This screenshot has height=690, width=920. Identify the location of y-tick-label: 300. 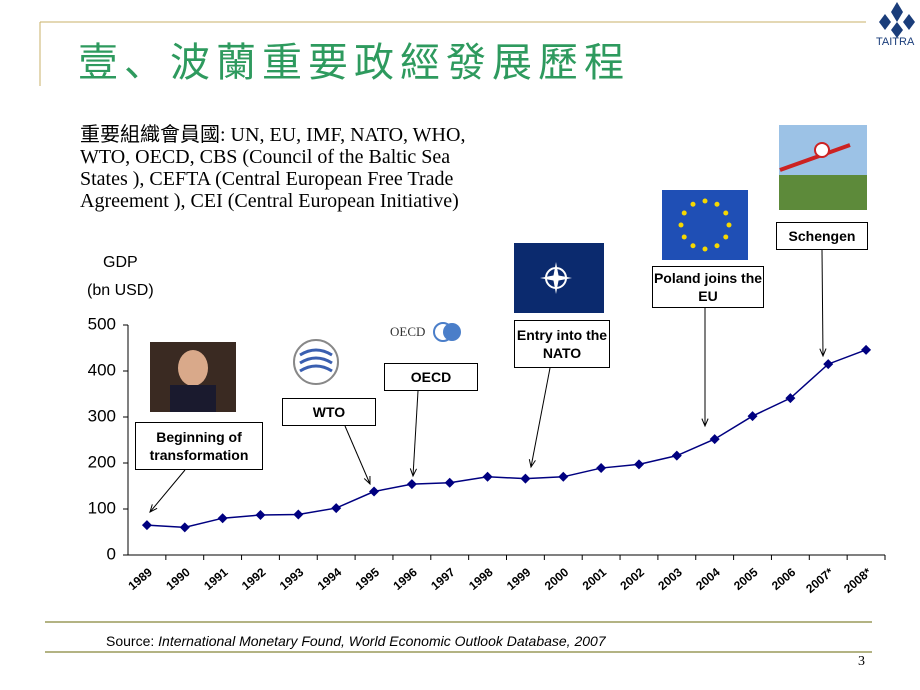
(102, 415).